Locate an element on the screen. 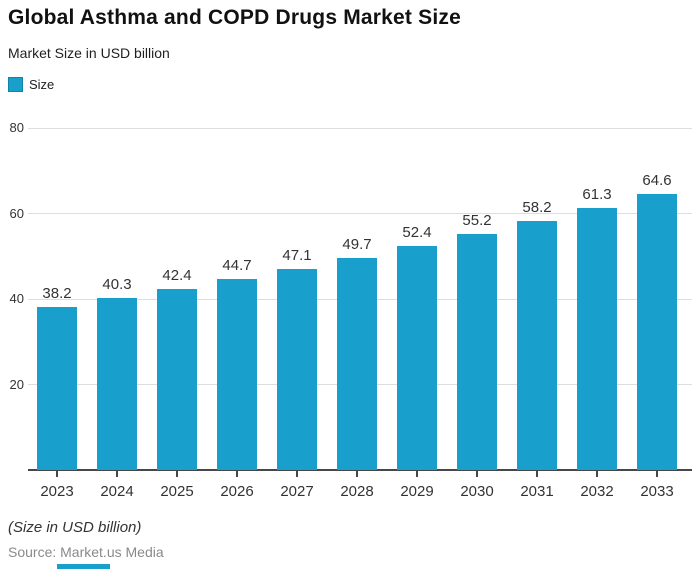  x-tick-2023 is located at coordinates (57, 474).